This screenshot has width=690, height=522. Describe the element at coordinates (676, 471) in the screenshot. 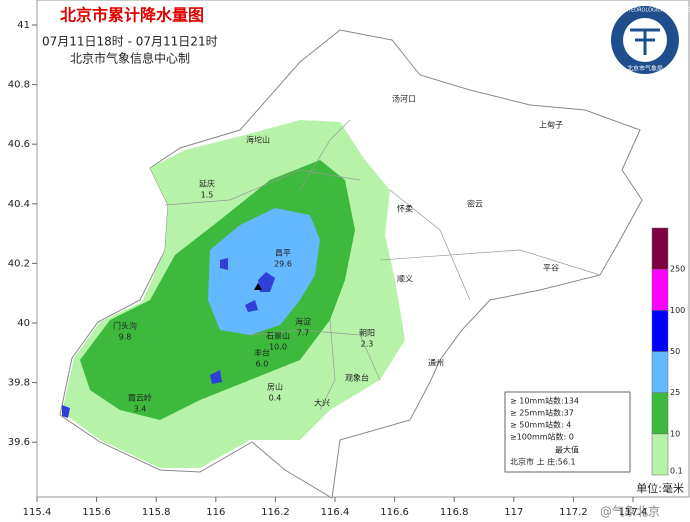

I see `legend-label: 0.1` at that location.